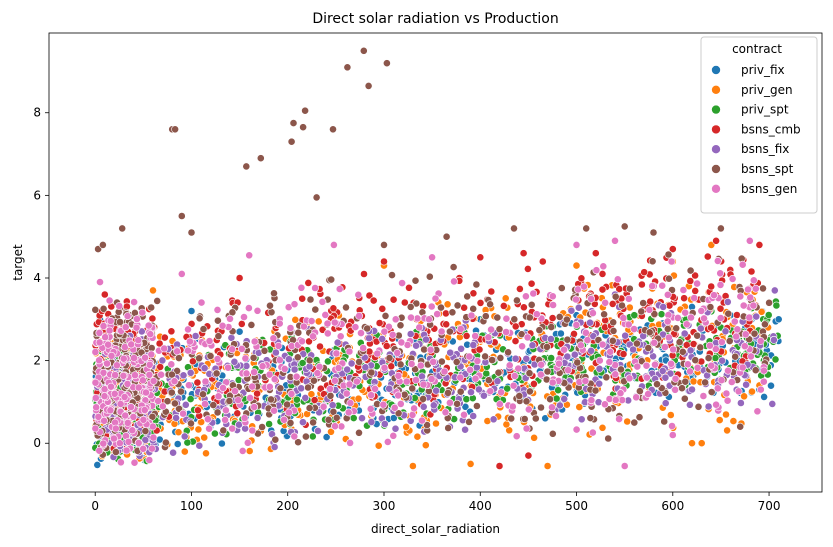 The image size is (833, 547). I want to click on x-tick-label: 600, so click(672, 506).